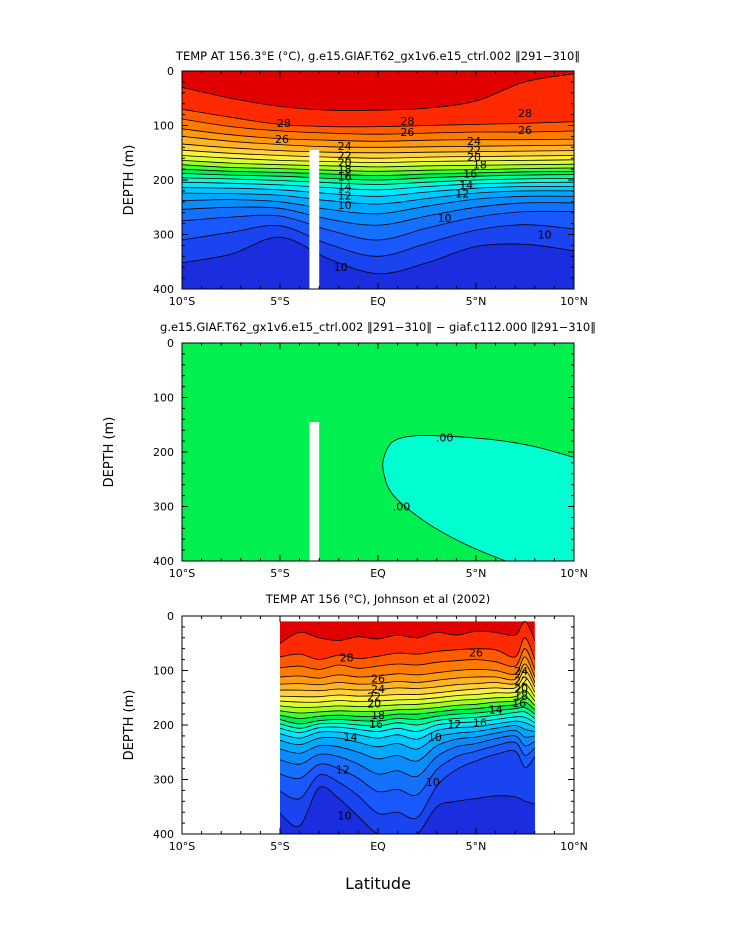 The height and width of the screenshot is (945, 733). Describe the element at coordinates (402, 507) in the screenshot. I see `contour-label: .00` at that location.